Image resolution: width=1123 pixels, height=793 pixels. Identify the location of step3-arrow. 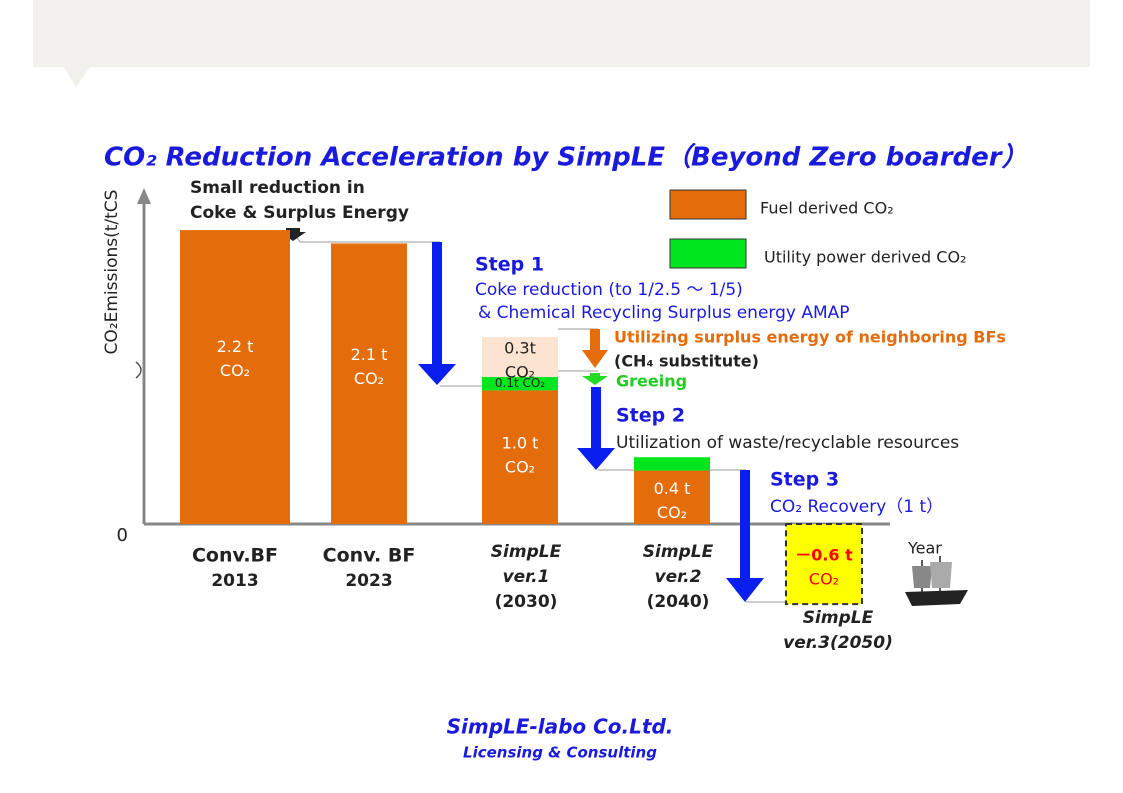
(745, 536).